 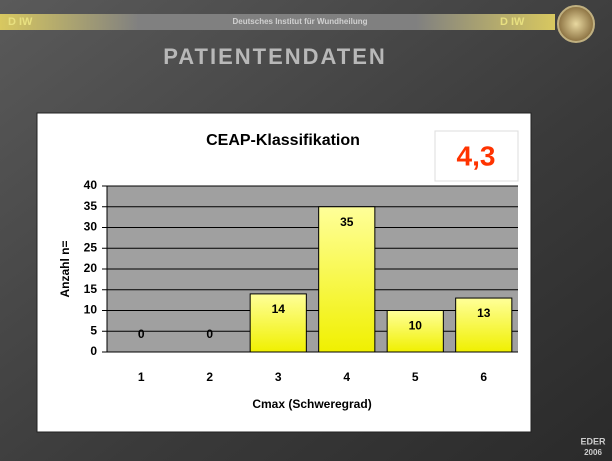 I want to click on y-tick-label: 10, so click(x=91, y=310).